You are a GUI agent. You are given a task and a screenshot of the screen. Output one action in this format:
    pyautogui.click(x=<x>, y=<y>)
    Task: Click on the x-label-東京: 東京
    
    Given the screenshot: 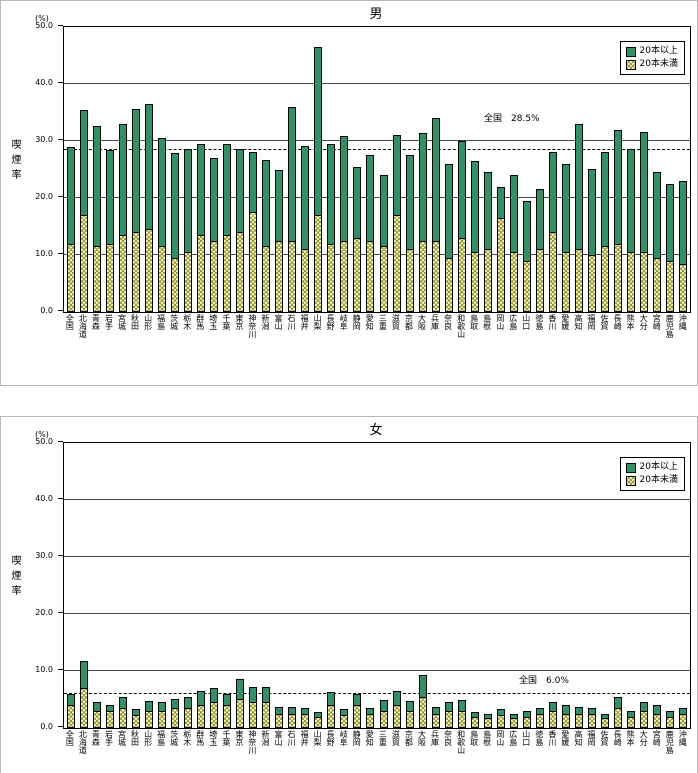 What is the action you would take?
    pyautogui.click(x=239, y=322)
    